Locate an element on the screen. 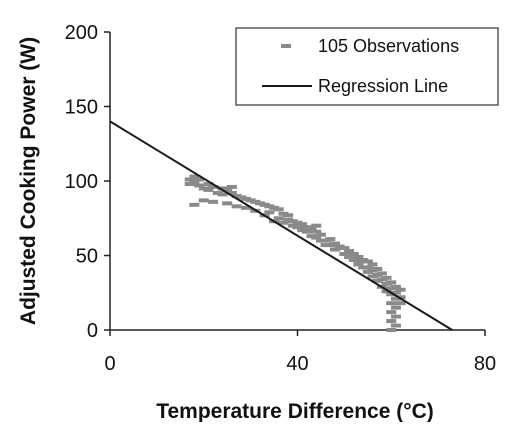 Image resolution: width=506 pixels, height=427 pixels. y-tick-label: 100 is located at coordinates (81, 182).